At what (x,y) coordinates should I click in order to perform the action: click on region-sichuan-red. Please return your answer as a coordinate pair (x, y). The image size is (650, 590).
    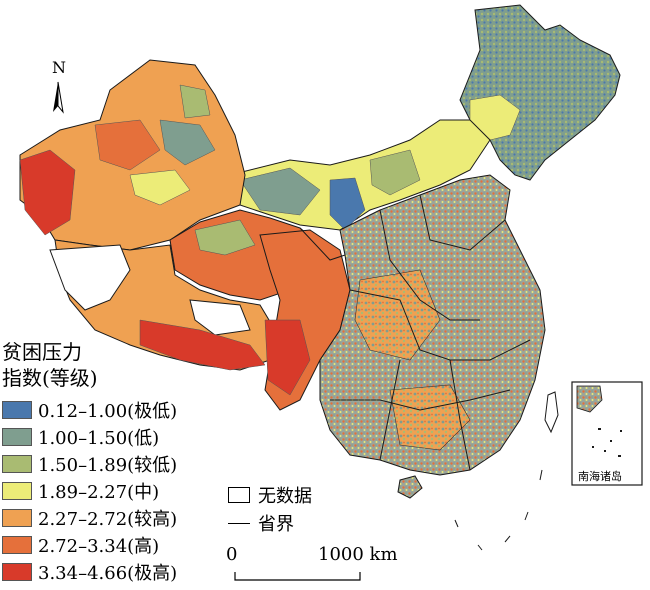
    Looking at the image, I should click on (287, 357).